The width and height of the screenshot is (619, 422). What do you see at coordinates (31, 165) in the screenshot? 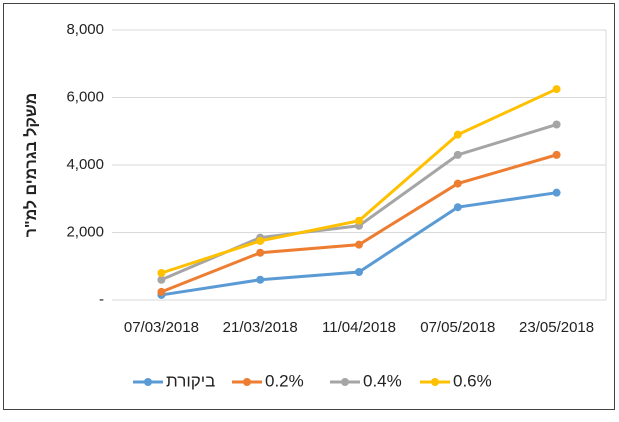
I see `y-axis-label: משקל בגרמים למ"ר` at bounding box center [31, 165].